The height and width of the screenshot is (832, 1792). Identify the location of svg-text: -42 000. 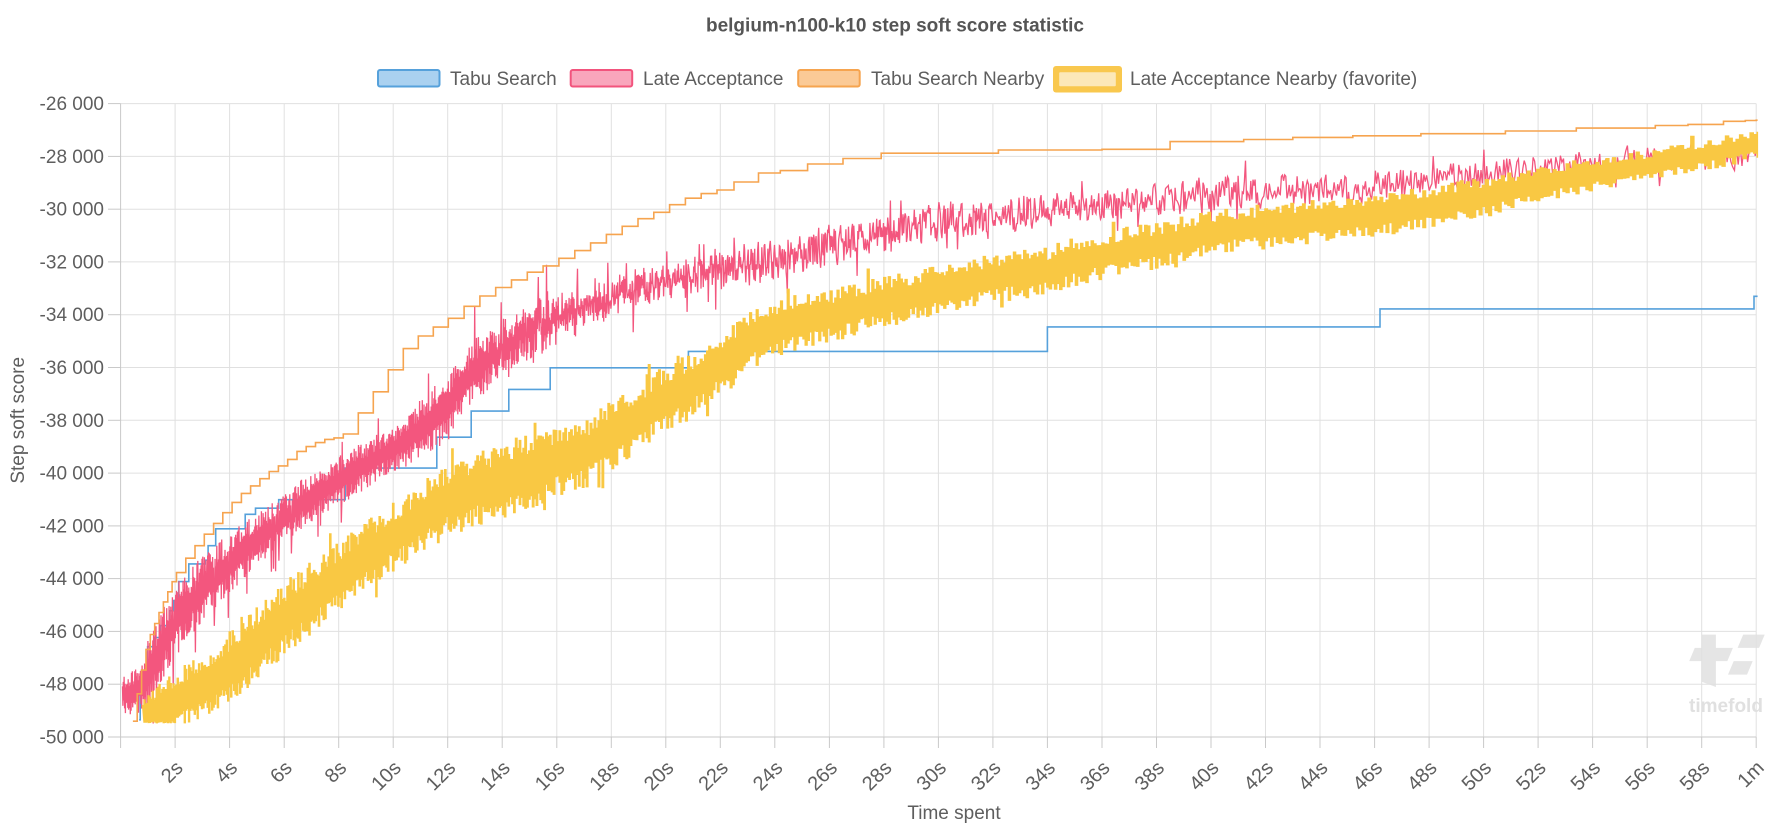
(72, 526).